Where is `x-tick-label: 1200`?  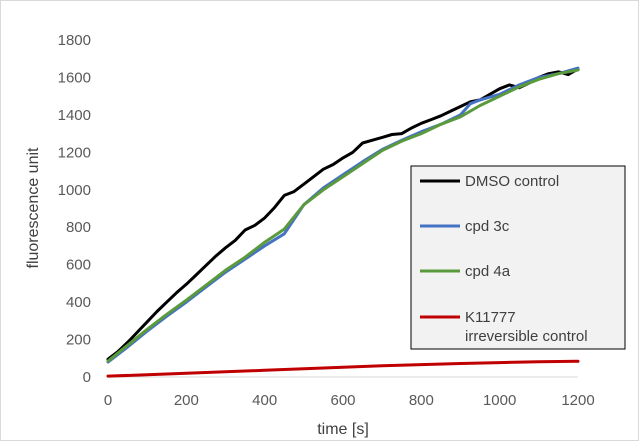
x-tick-label: 1200 is located at coordinates (577, 400).